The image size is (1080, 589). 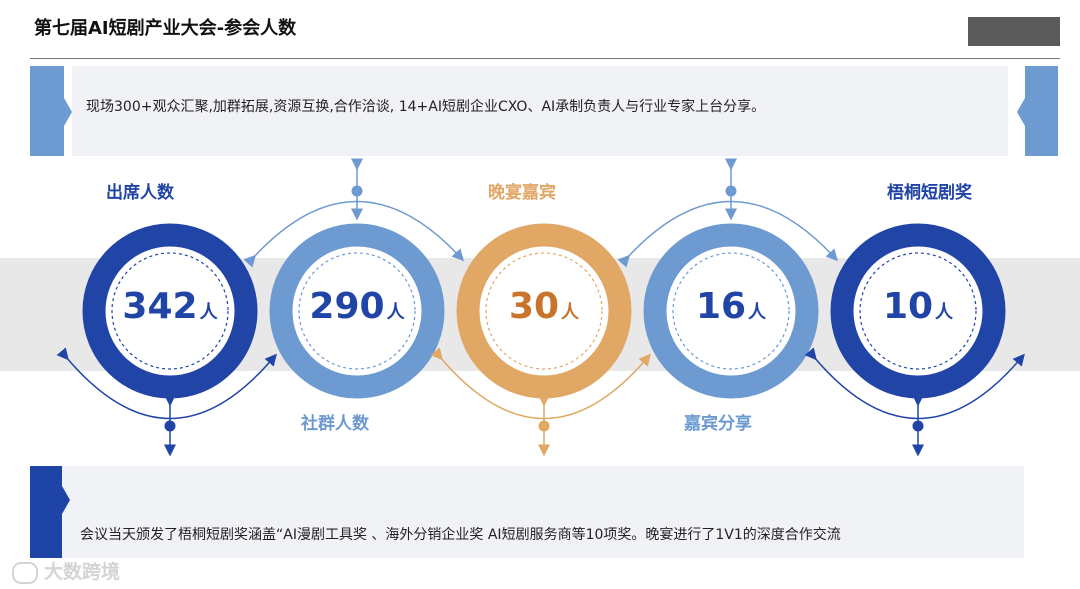 I want to click on summary-card-top, so click(x=540, y=111).